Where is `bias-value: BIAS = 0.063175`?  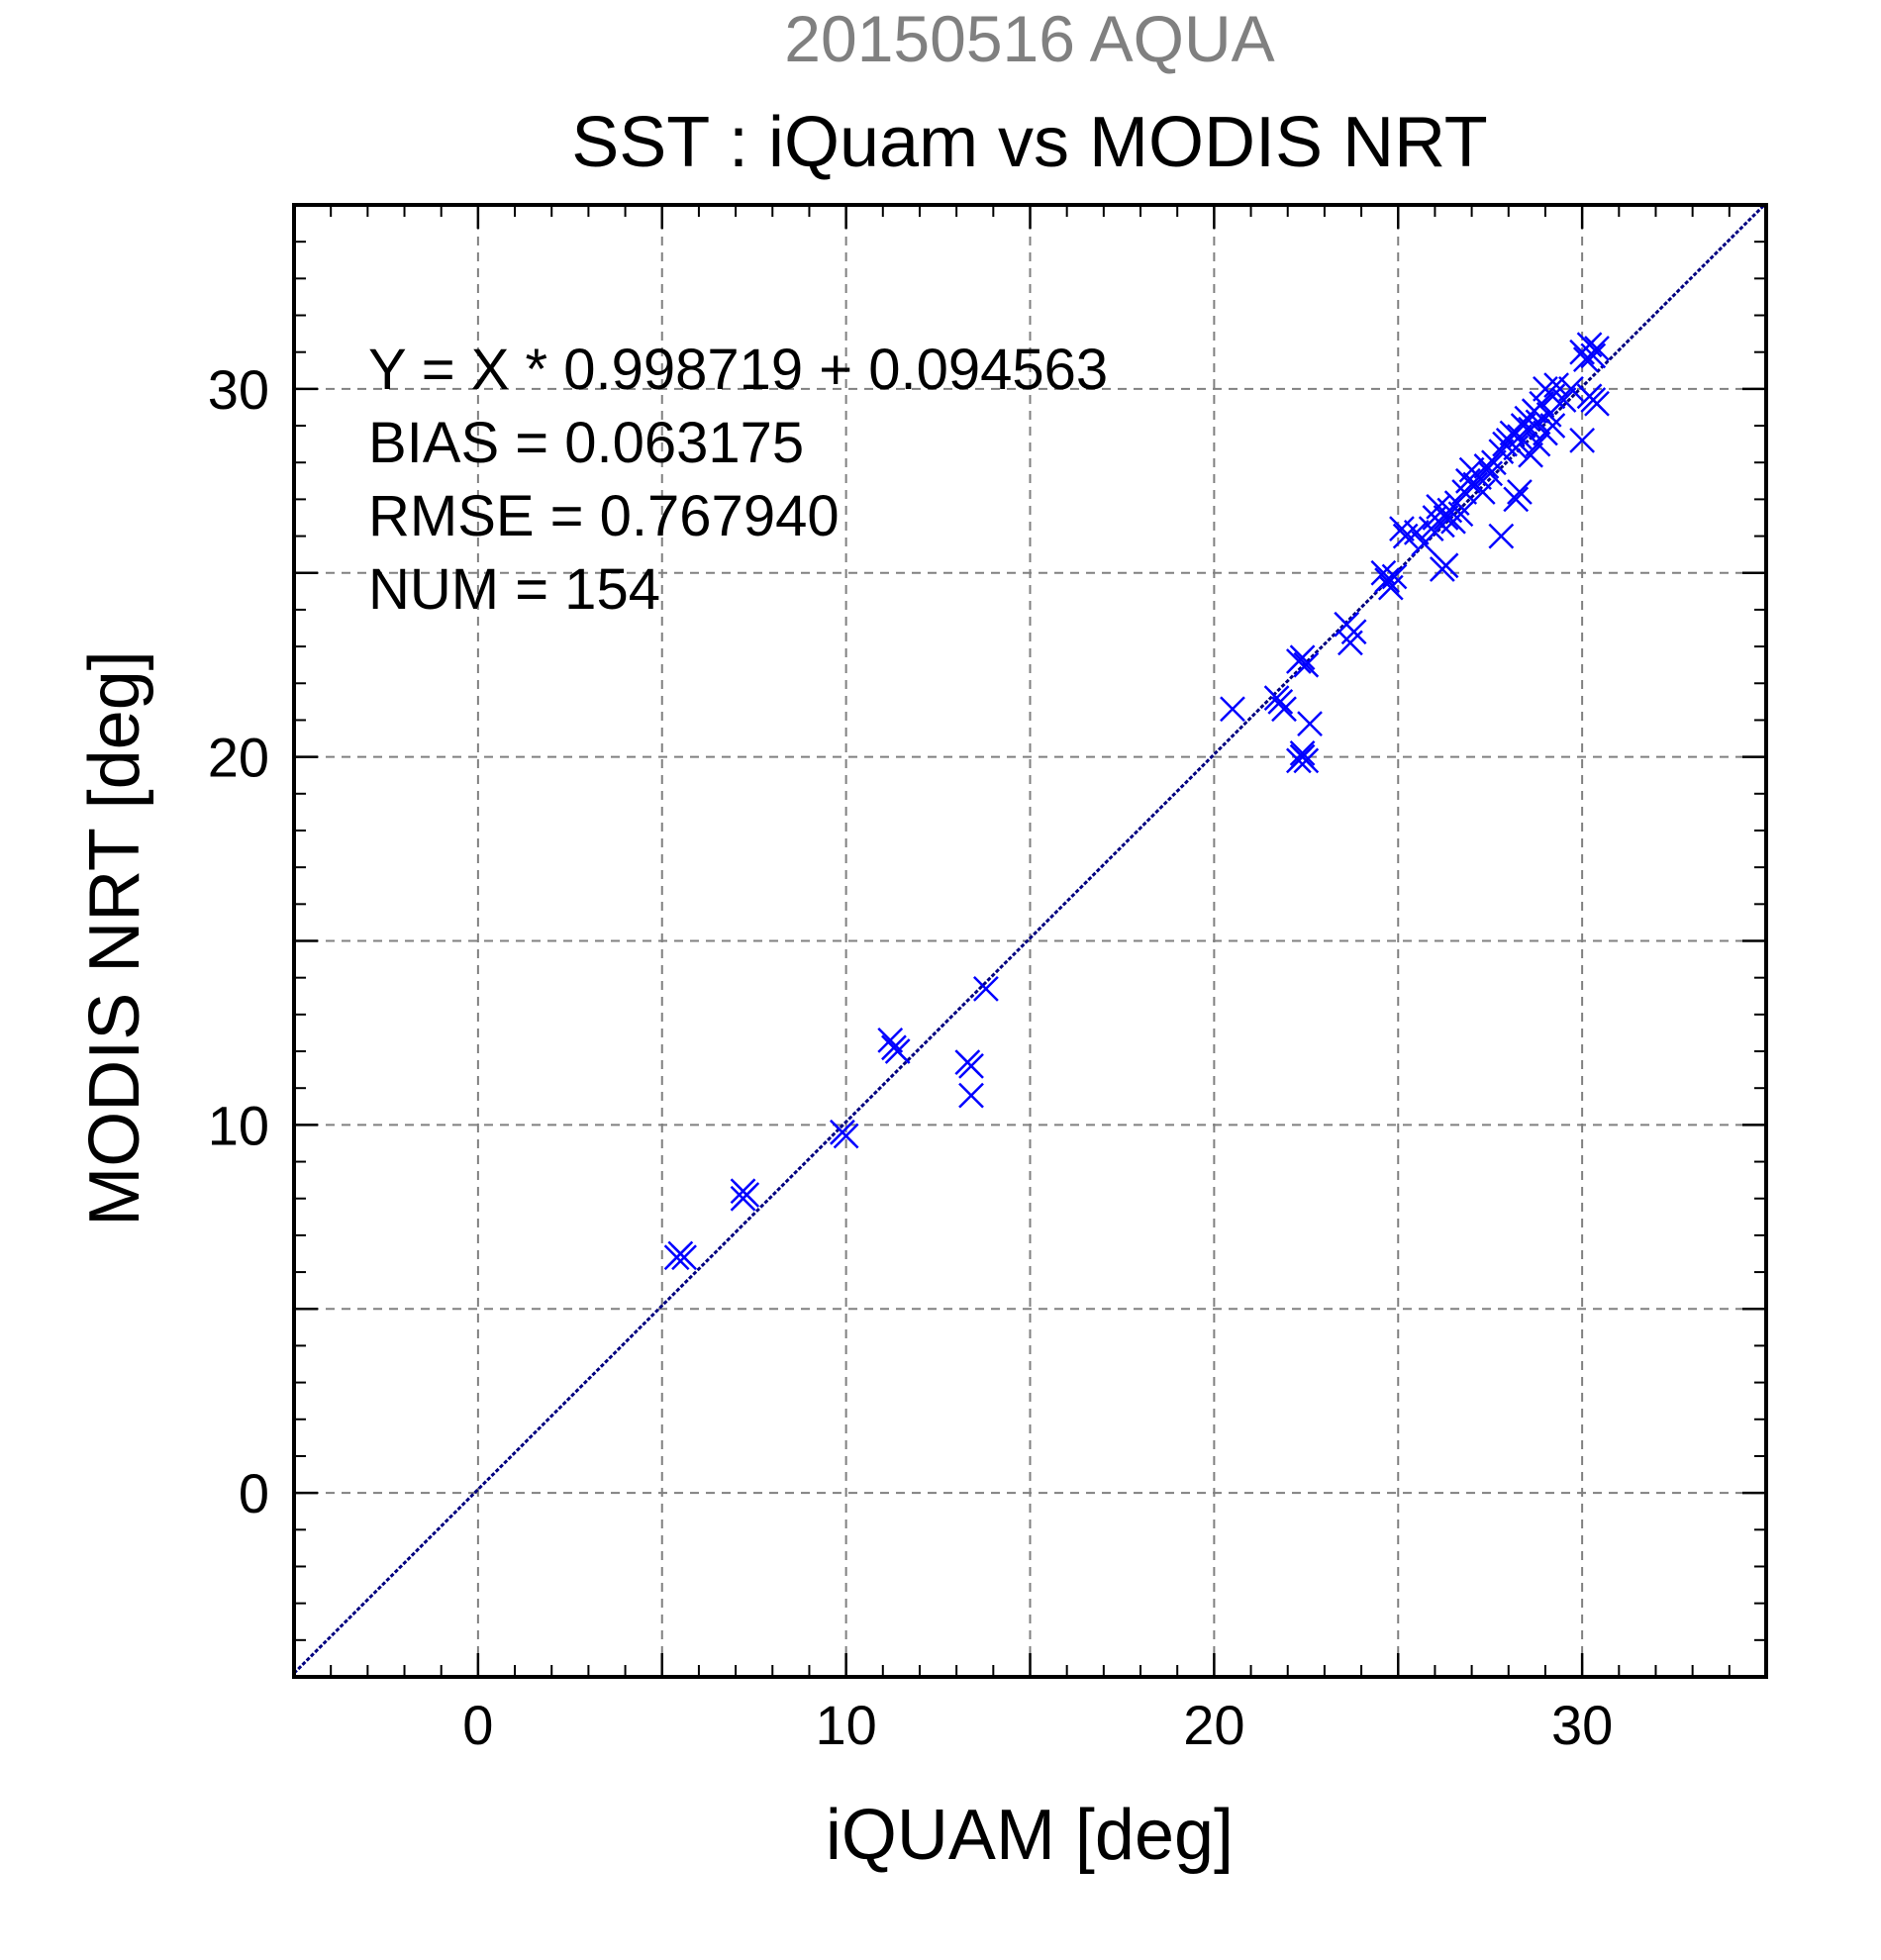 bias-value: BIAS = 0.063175 is located at coordinates (586, 443).